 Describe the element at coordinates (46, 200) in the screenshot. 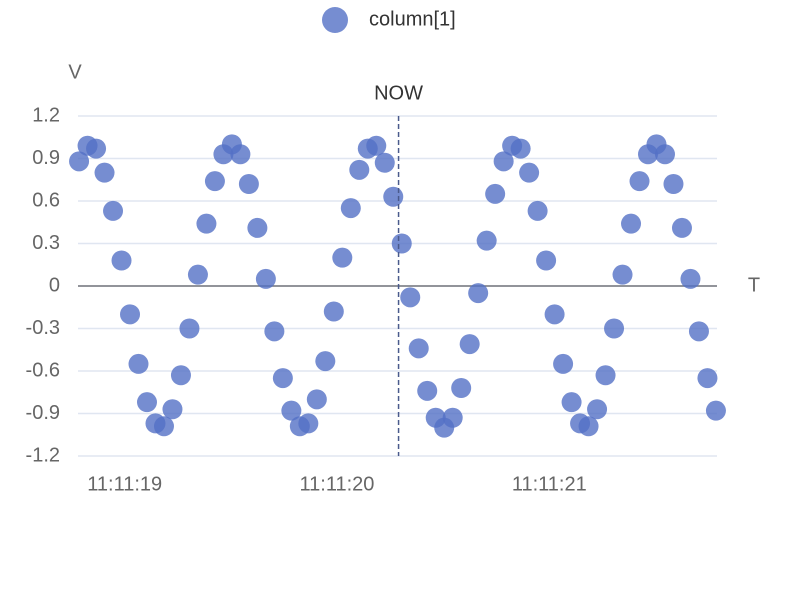

I see `y-tick-label: 0.6` at that location.